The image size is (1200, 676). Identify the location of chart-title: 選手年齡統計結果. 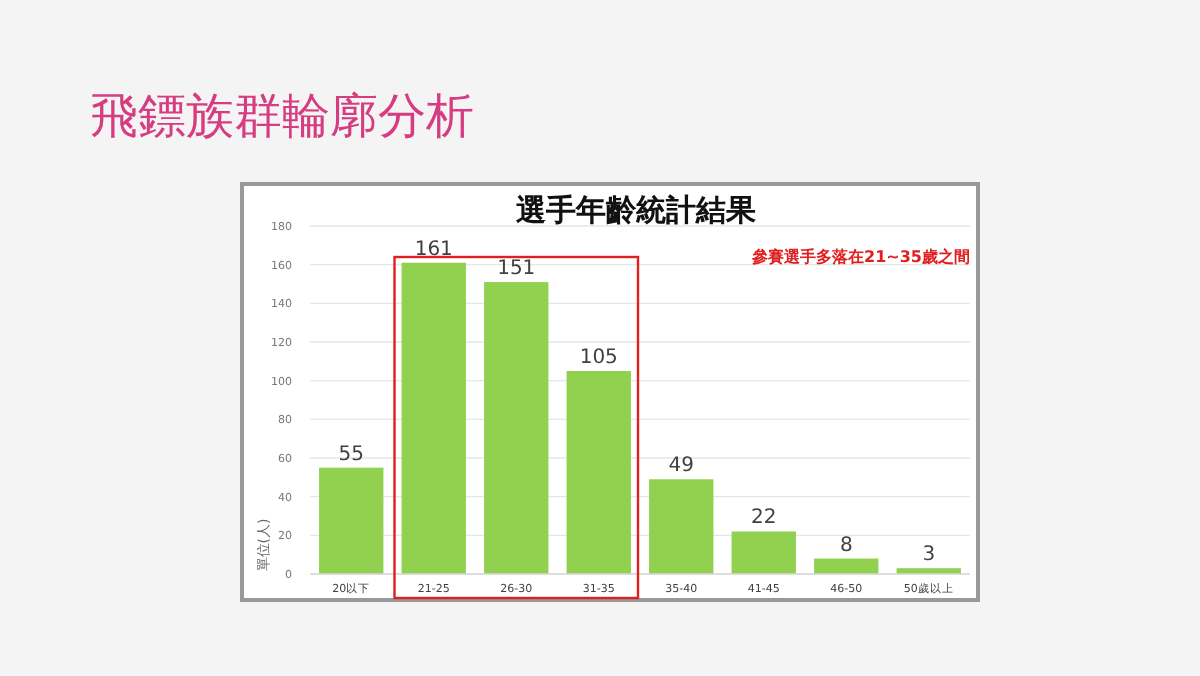
(636, 210).